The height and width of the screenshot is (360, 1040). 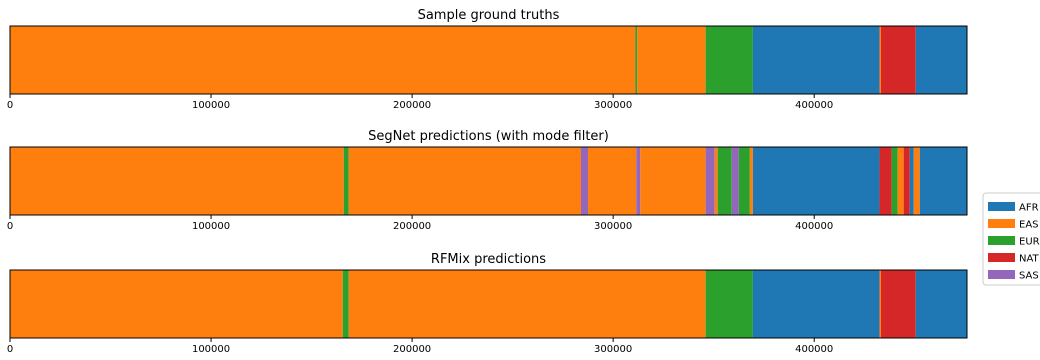 What do you see at coordinates (489, 15) in the screenshot?
I see `panel-title: Sample ground truths` at bounding box center [489, 15].